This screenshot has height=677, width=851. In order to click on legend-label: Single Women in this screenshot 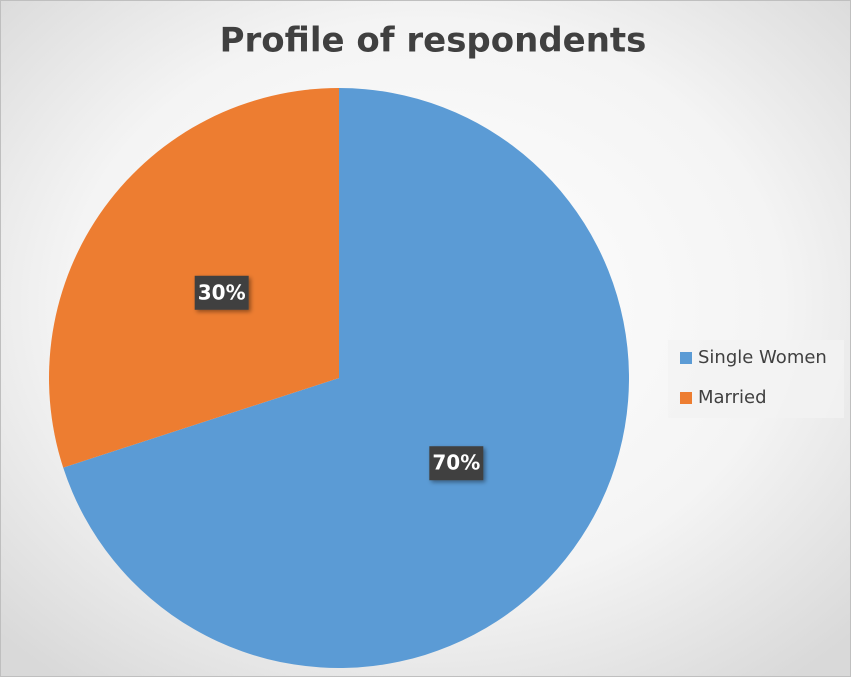, I will do `click(762, 357)`.